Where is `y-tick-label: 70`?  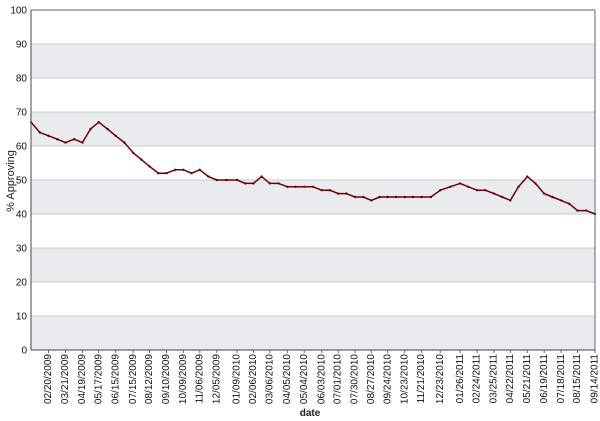
y-tick-label: 70 is located at coordinates (22, 113).